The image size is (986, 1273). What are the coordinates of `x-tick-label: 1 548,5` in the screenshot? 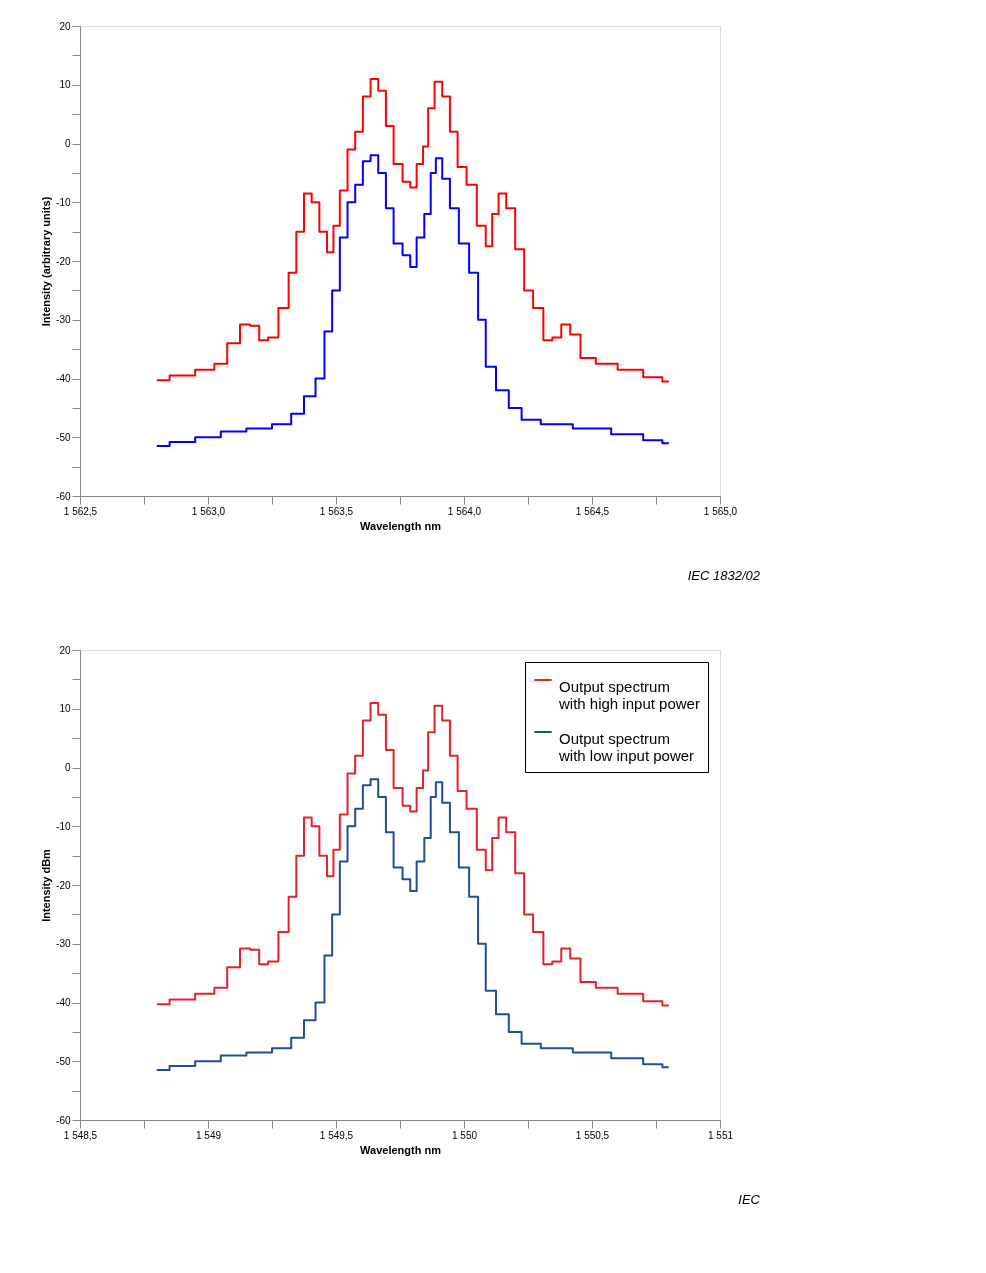 It's located at (80, 1135).